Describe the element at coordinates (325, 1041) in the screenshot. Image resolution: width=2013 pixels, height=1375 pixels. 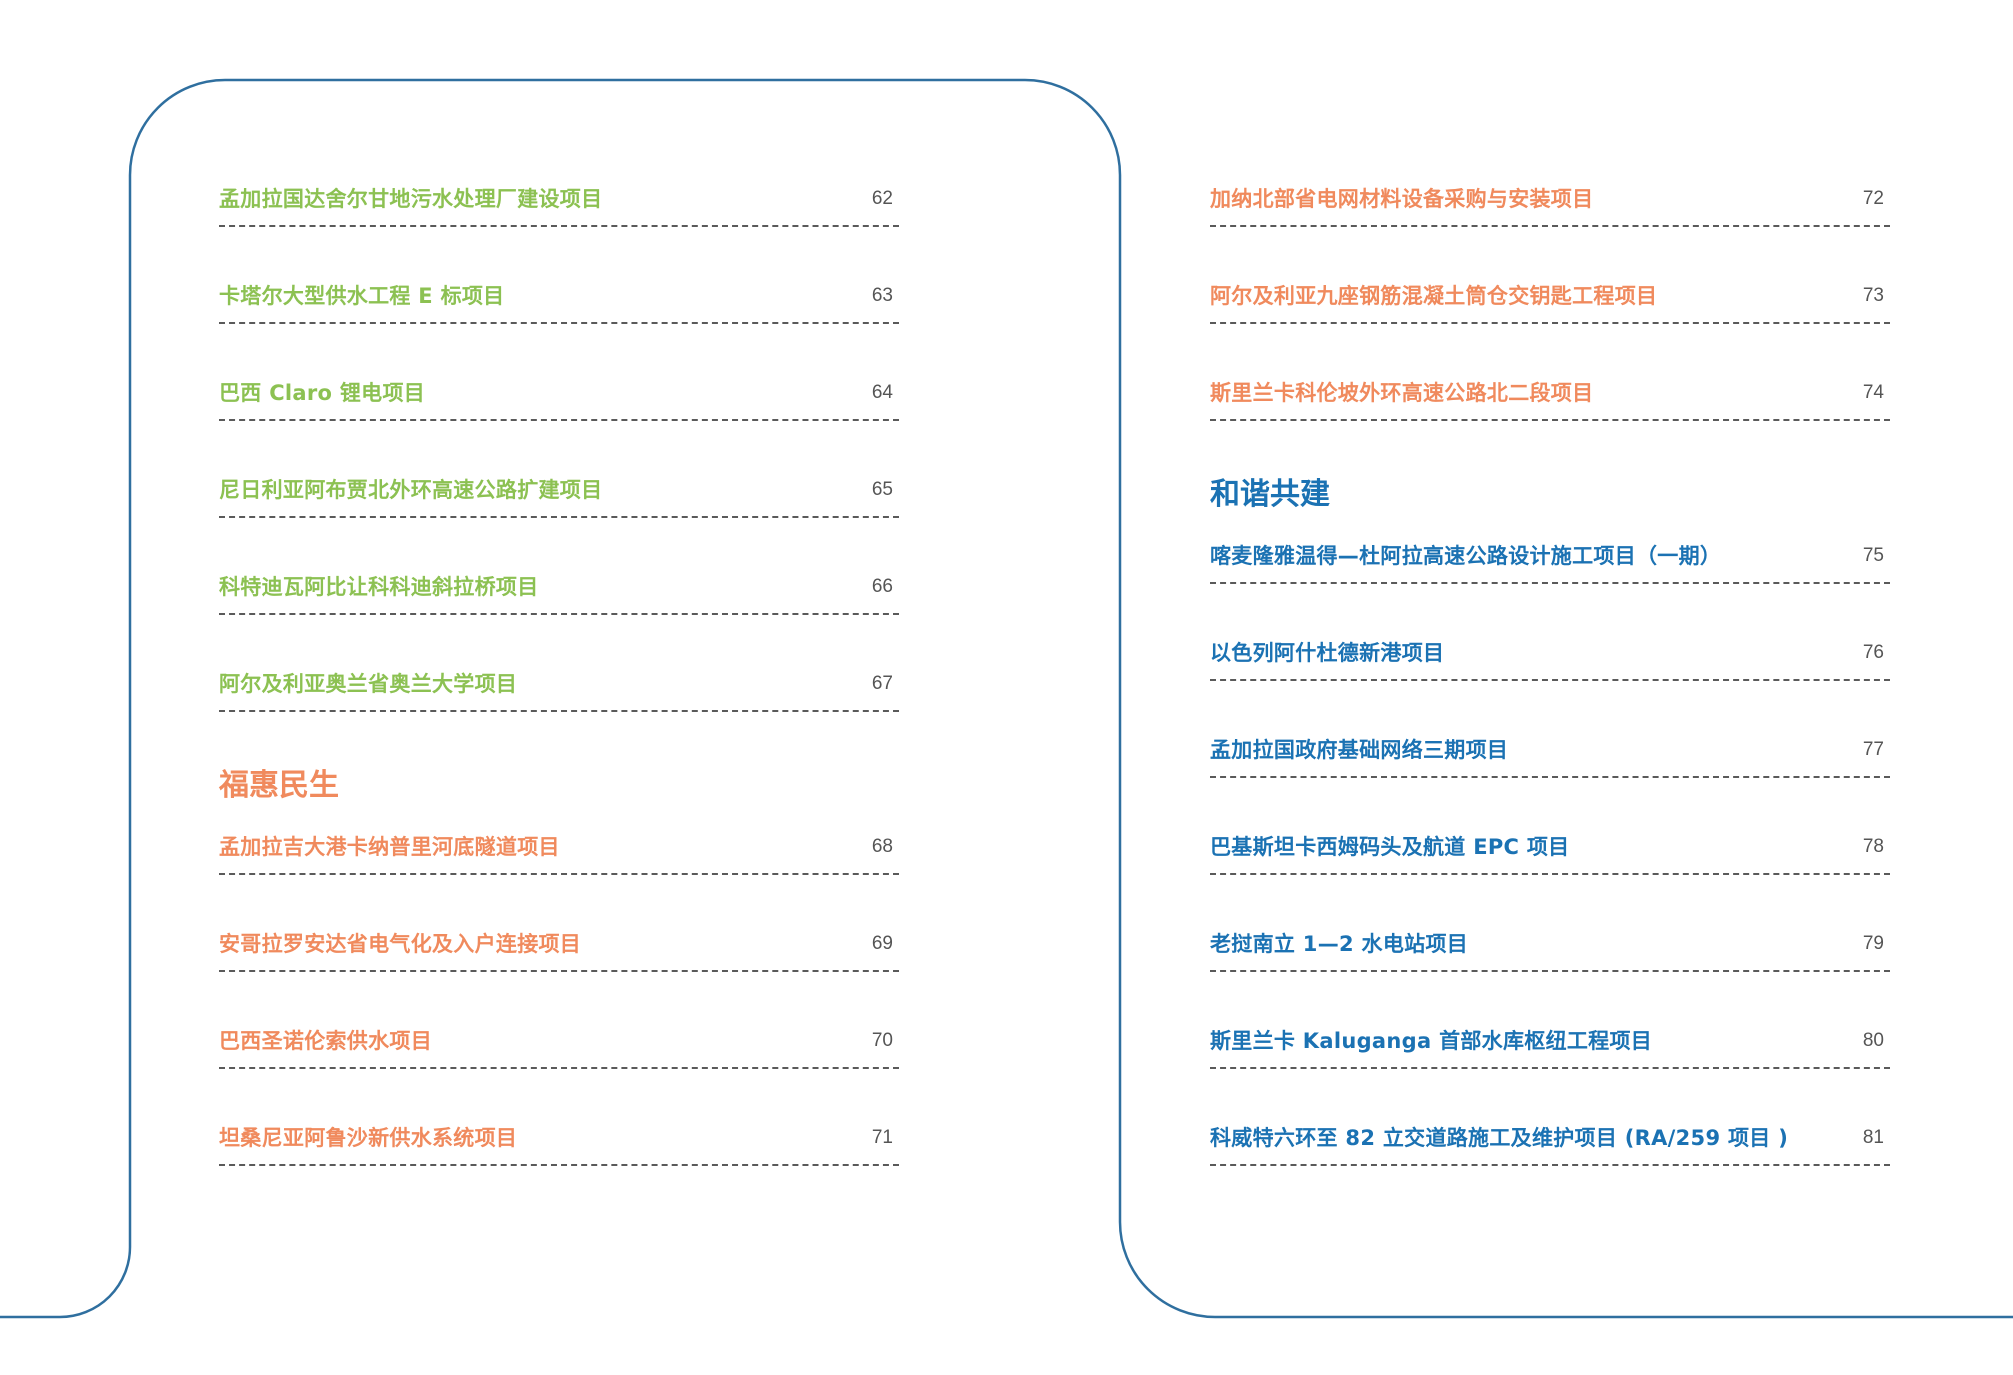
I see `toc-entry-title: 巴西圣诺伦索供水项目` at that location.